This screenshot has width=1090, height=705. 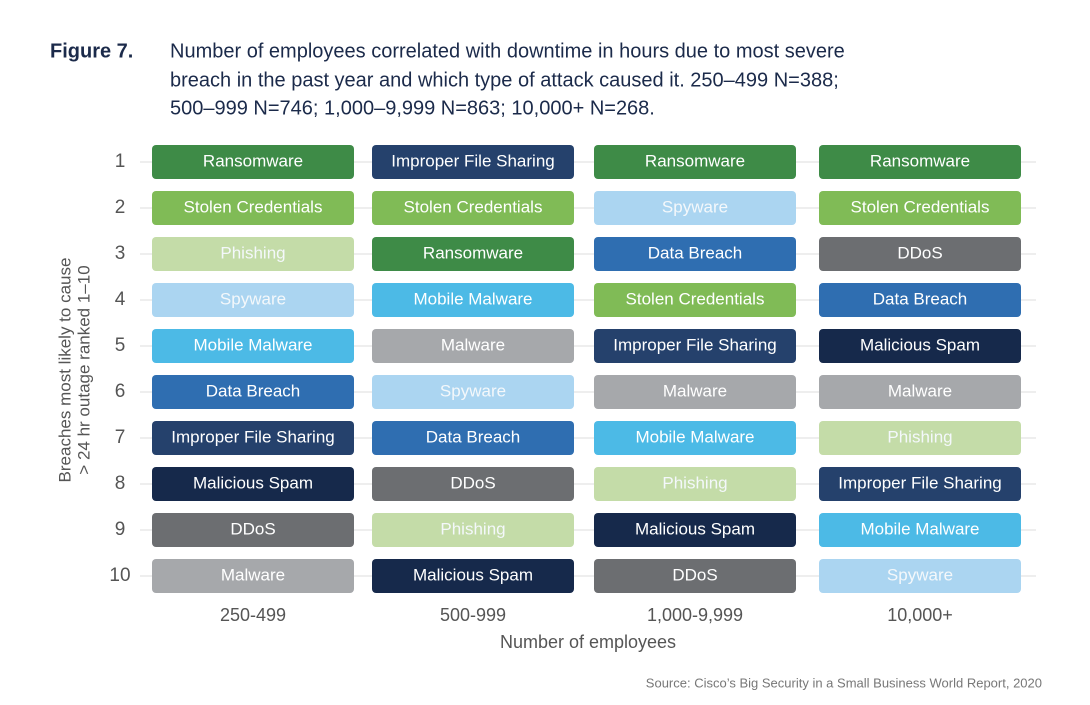 I want to click on figure-label: Figure 7., so click(x=91, y=51).